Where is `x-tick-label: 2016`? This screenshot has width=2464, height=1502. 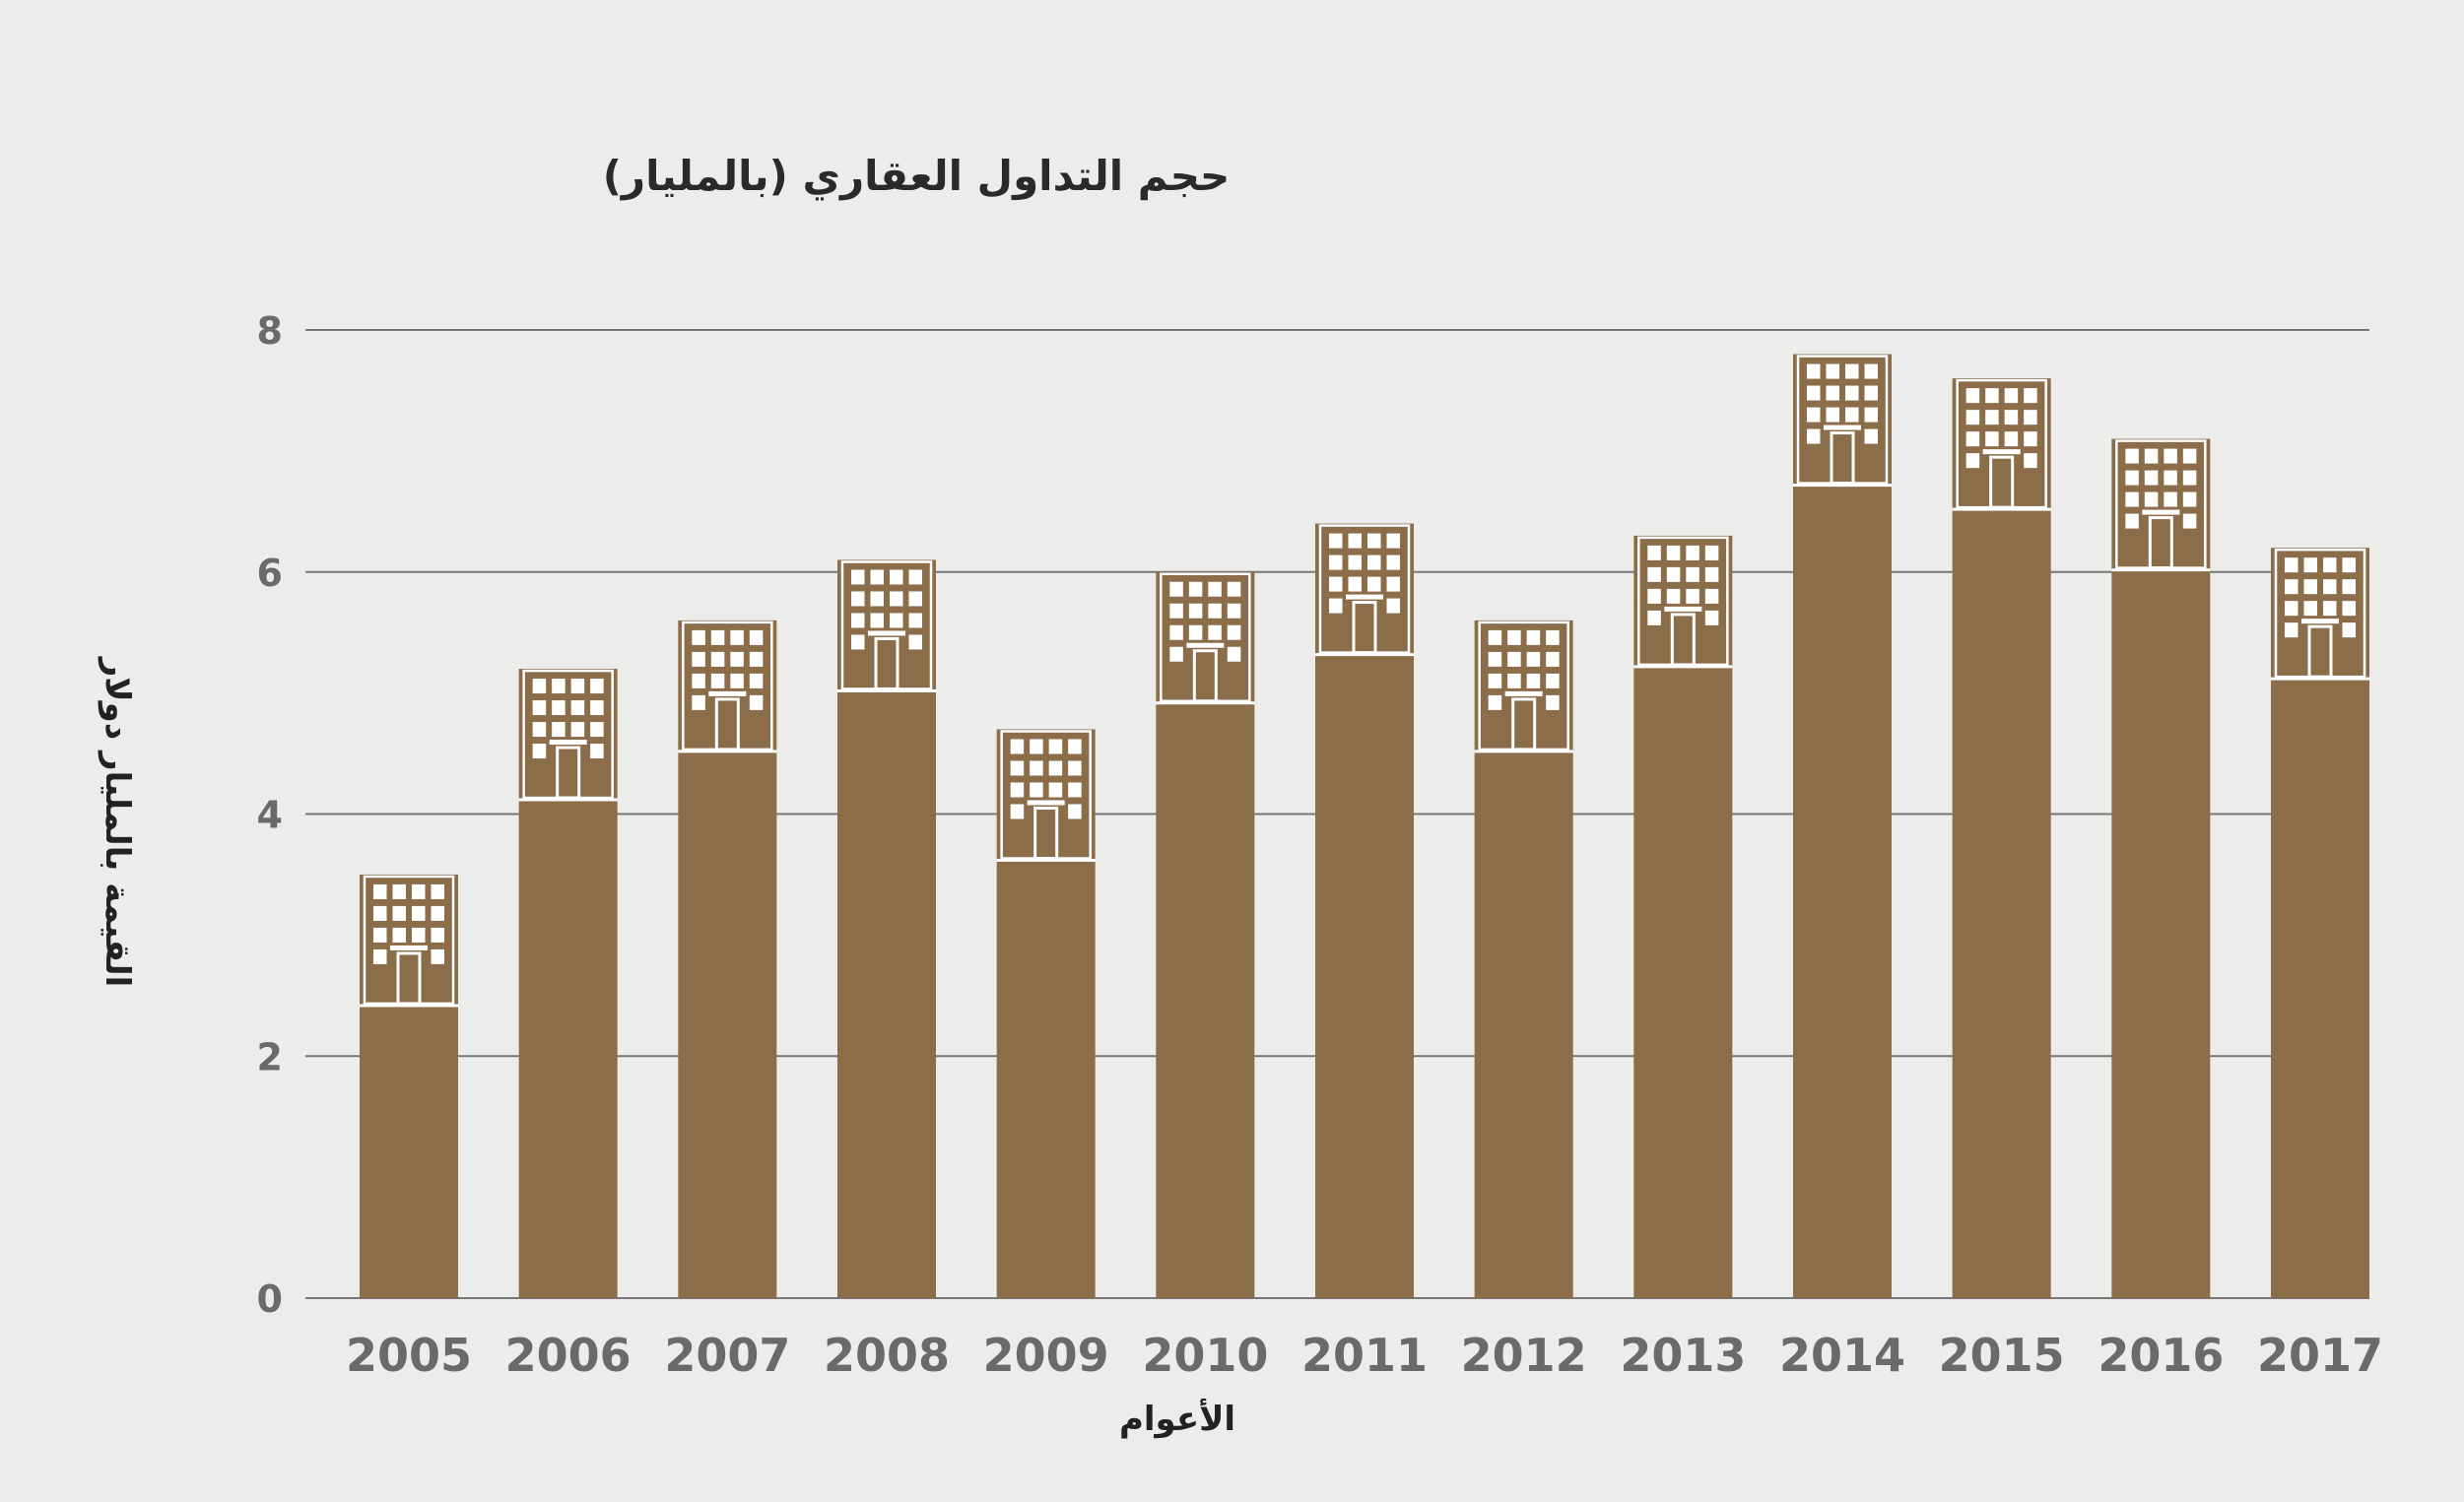 x-tick-label: 2016 is located at coordinates (2161, 1355).